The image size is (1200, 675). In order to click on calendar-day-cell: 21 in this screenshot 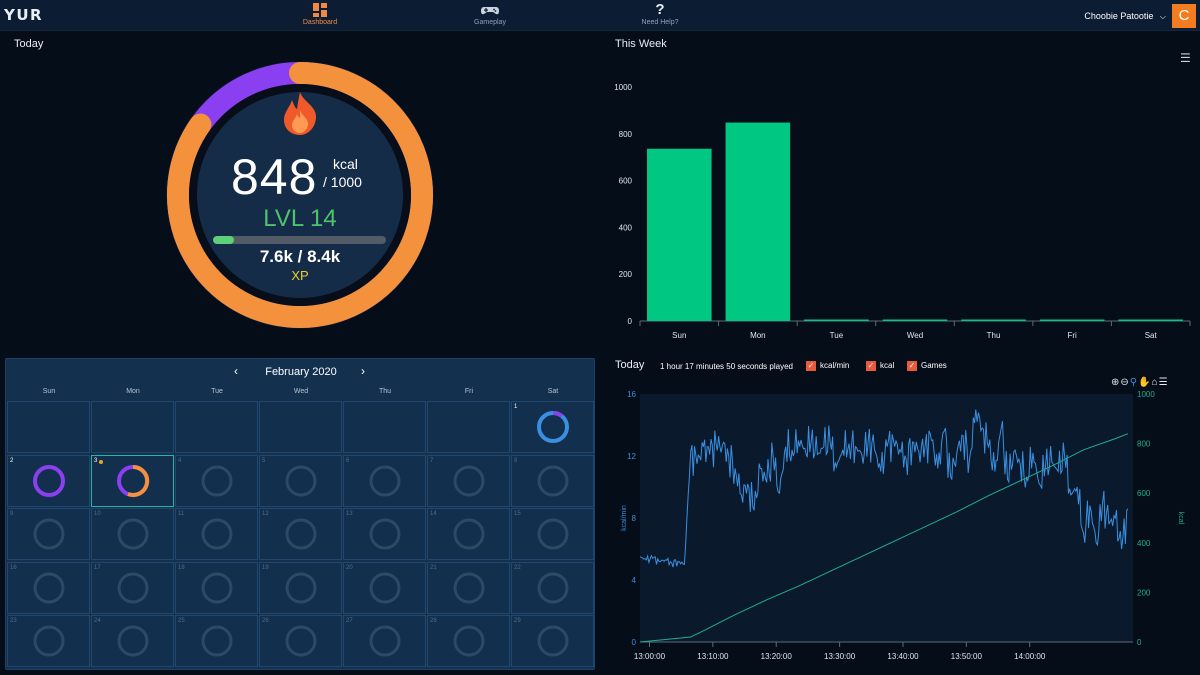, I will do `click(468, 587)`.